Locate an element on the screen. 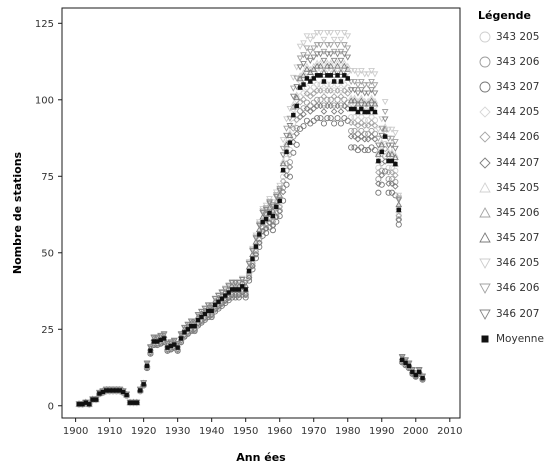 This screenshot has width=552, height=468. legend-label: 344 206 is located at coordinates (518, 137).